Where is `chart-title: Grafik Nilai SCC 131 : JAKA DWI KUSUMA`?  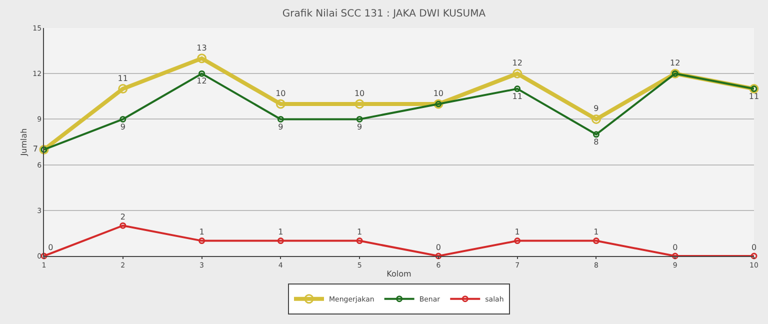 chart-title: Grafik Nilai SCC 131 : JAKA DWI KUSUMA is located at coordinates (384, 14).